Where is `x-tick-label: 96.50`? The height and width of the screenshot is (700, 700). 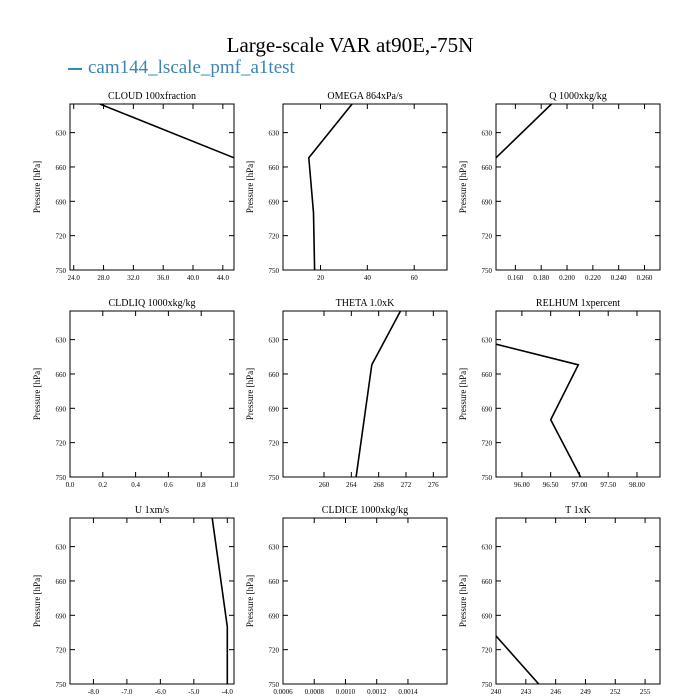
x-tick-label: 96.50 is located at coordinates (551, 485).